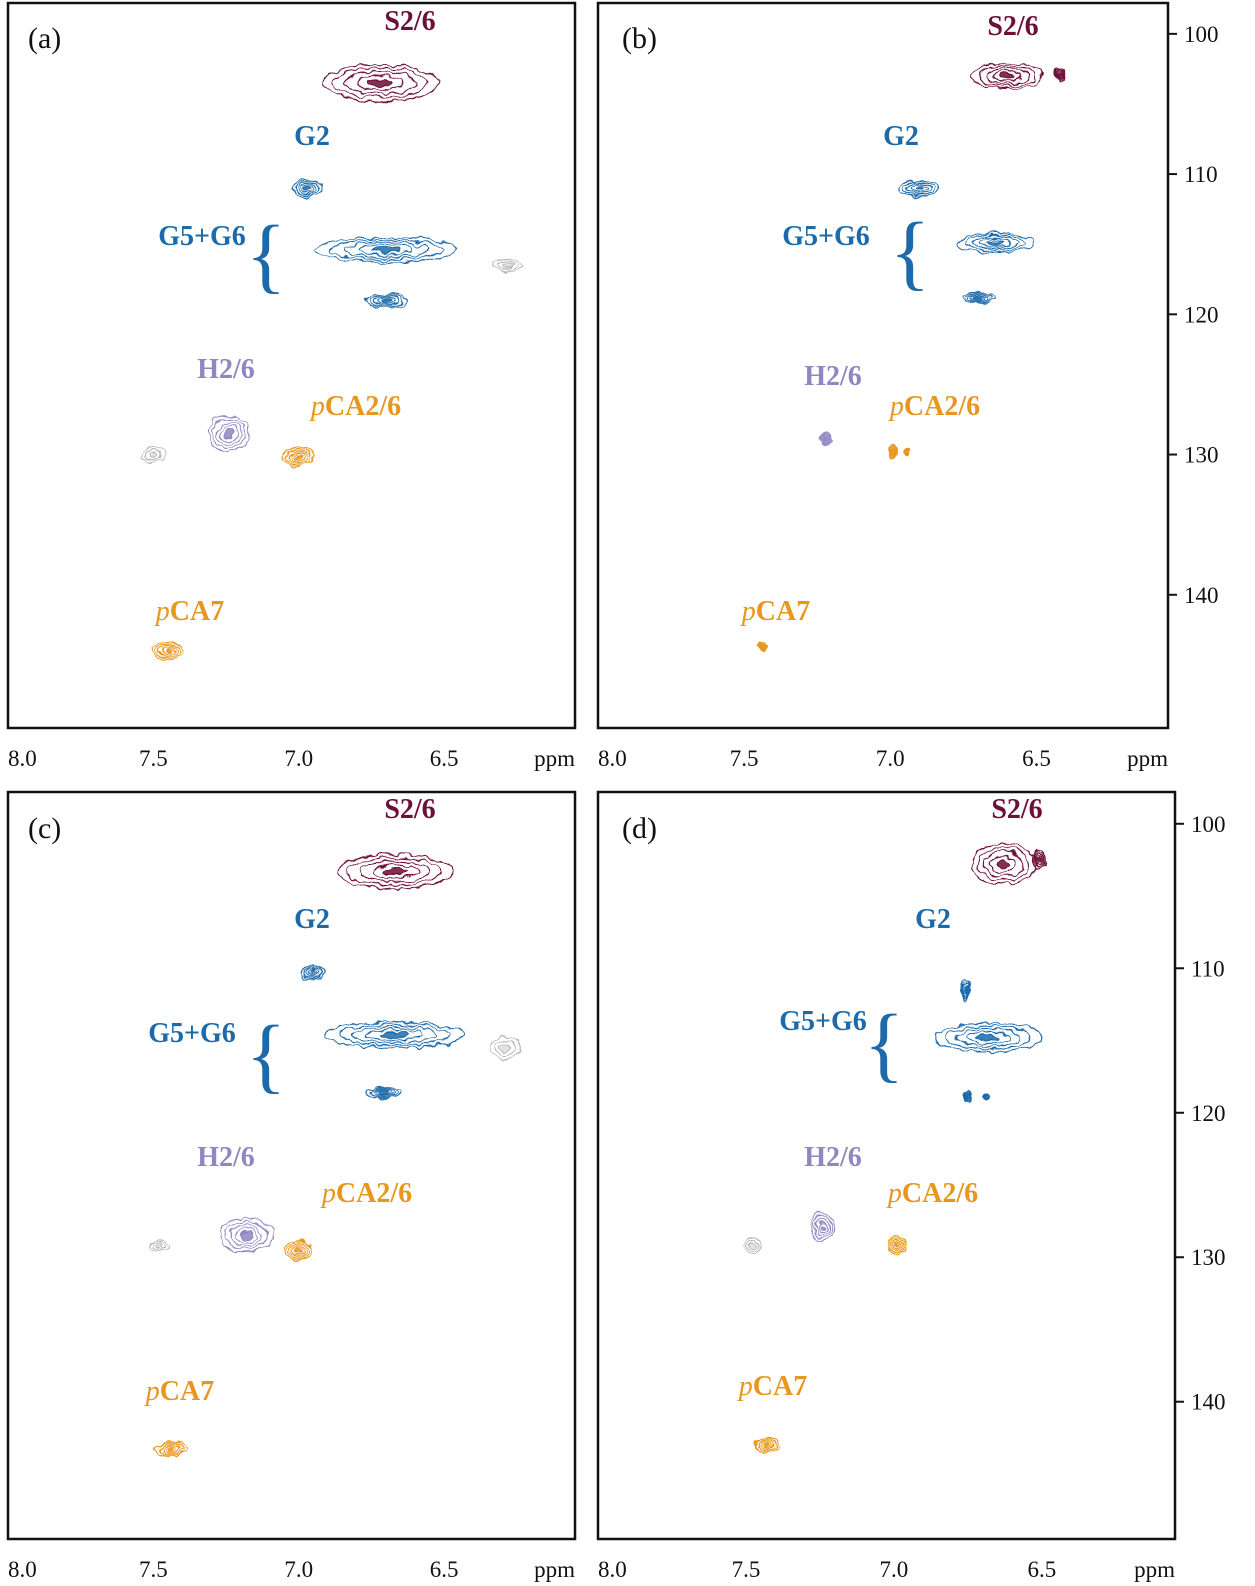  Describe the element at coordinates (901, 136) in the screenshot. I see `peak-label: G2` at that location.